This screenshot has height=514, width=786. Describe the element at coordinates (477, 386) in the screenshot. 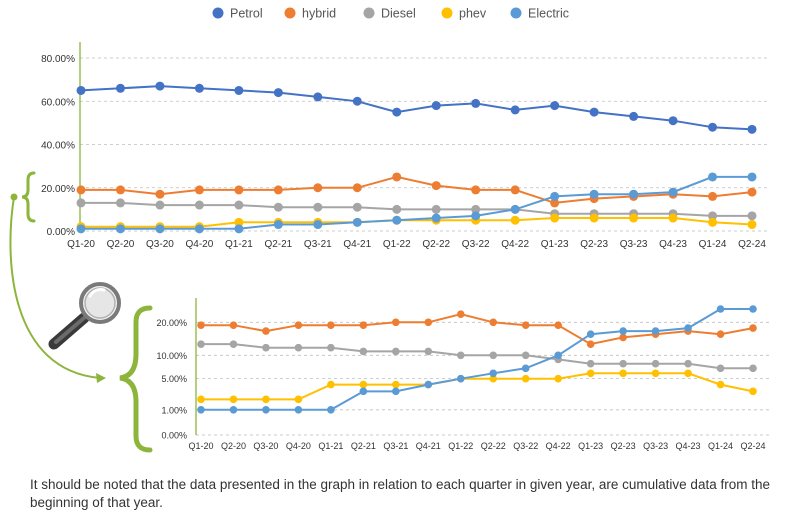

I see `series-line-phev` at that location.